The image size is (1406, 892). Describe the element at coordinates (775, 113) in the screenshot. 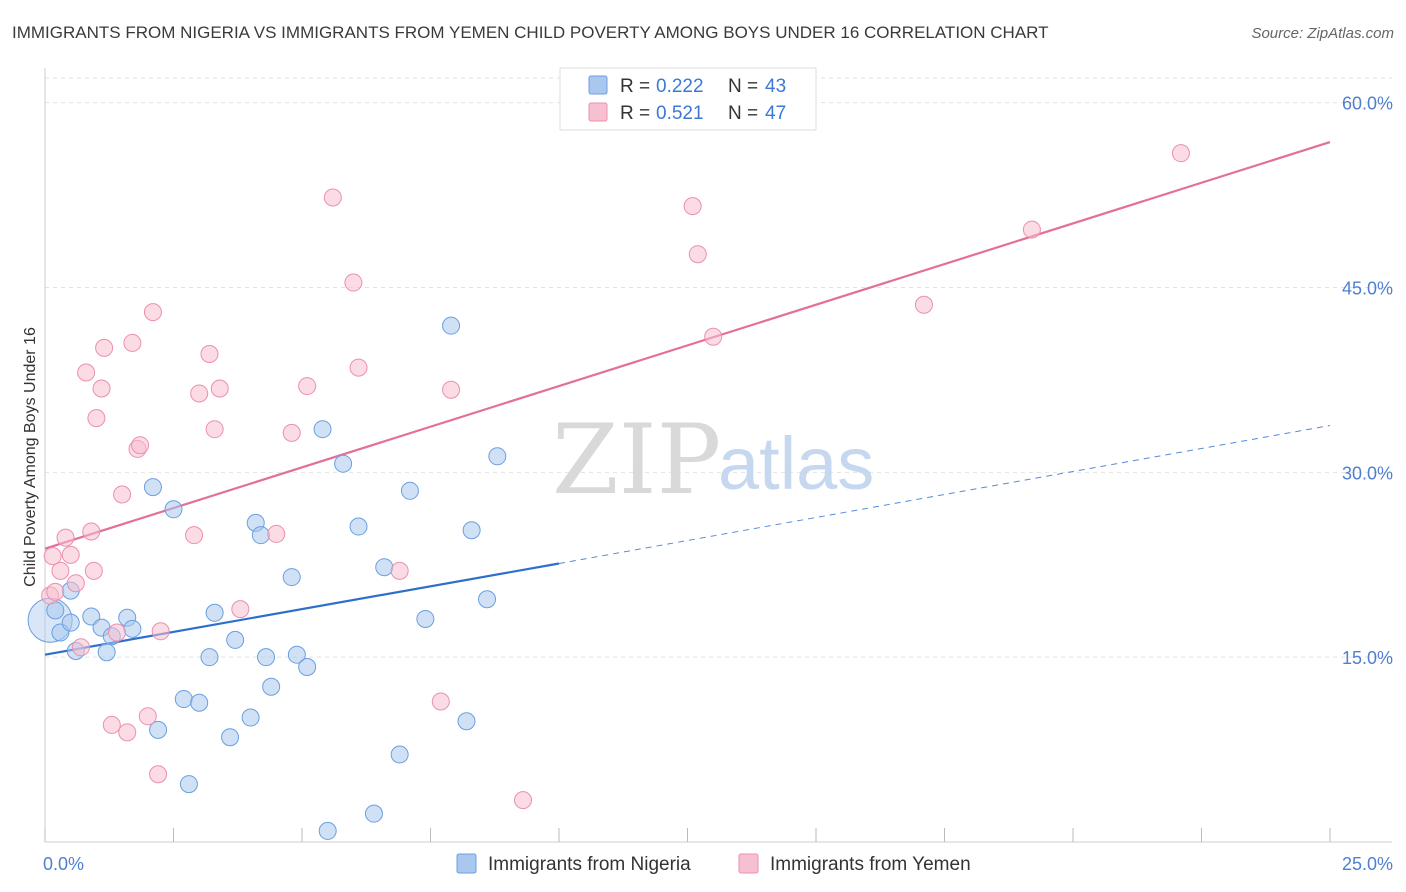

I see `legend-n-value-yemen: 47` at that location.